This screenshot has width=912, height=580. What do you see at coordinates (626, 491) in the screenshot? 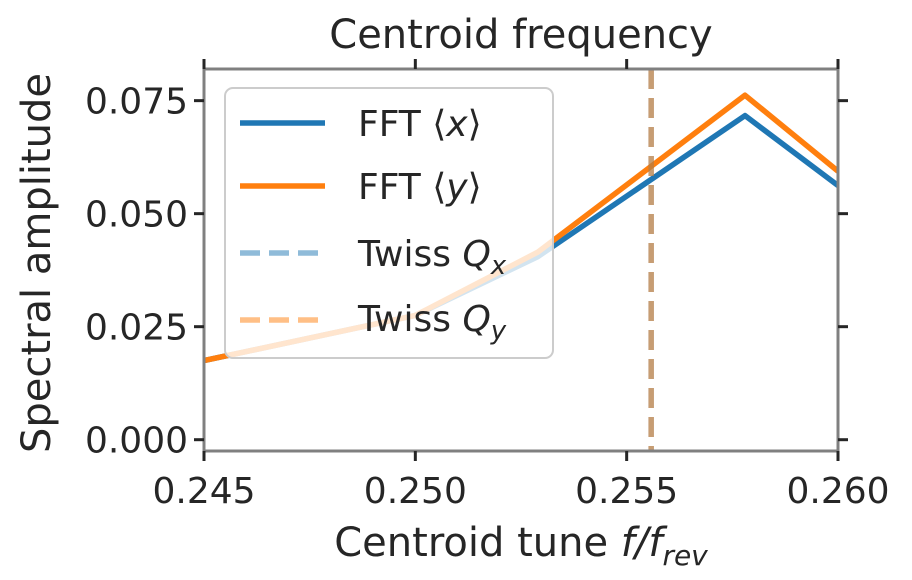
I see `x-tick-label-2: 0.255` at bounding box center [626, 491].